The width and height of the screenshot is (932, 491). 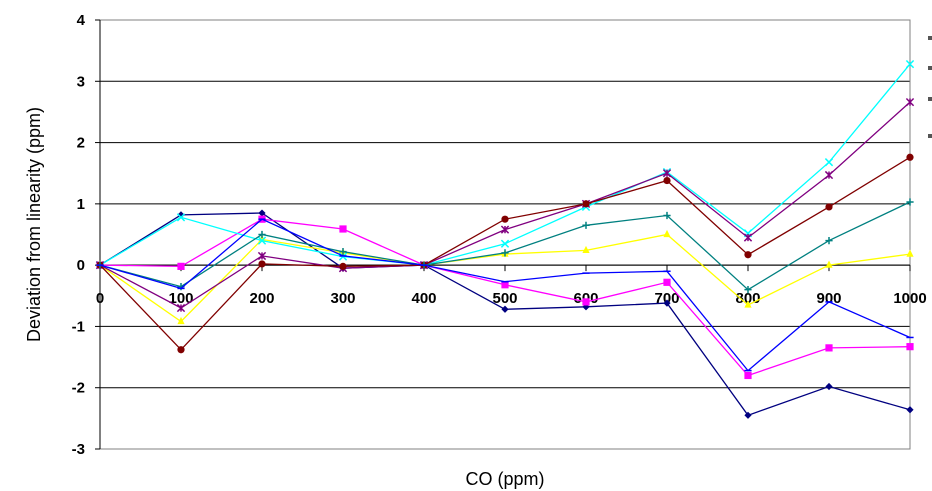 What do you see at coordinates (828, 298) in the screenshot?
I see `x-tick-label: 900` at bounding box center [828, 298].